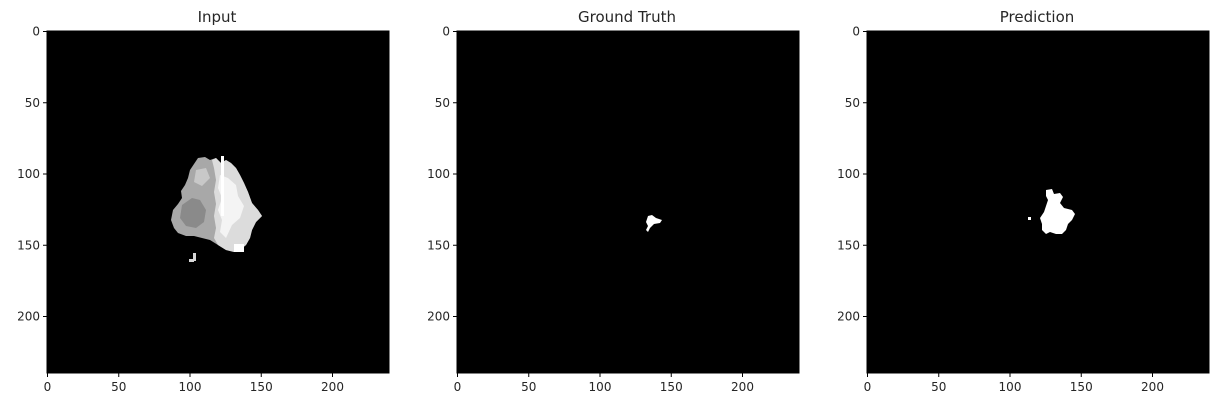 This screenshot has width=1222, height=407. Describe the element at coordinates (1051, 211) in the screenshot. I see `prediction-mask` at that location.